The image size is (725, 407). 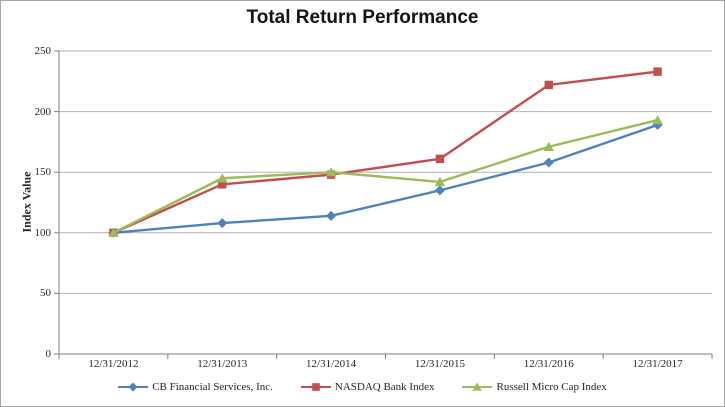 I want to click on legend-label: NASDAQ Bank Index, so click(x=384, y=387).